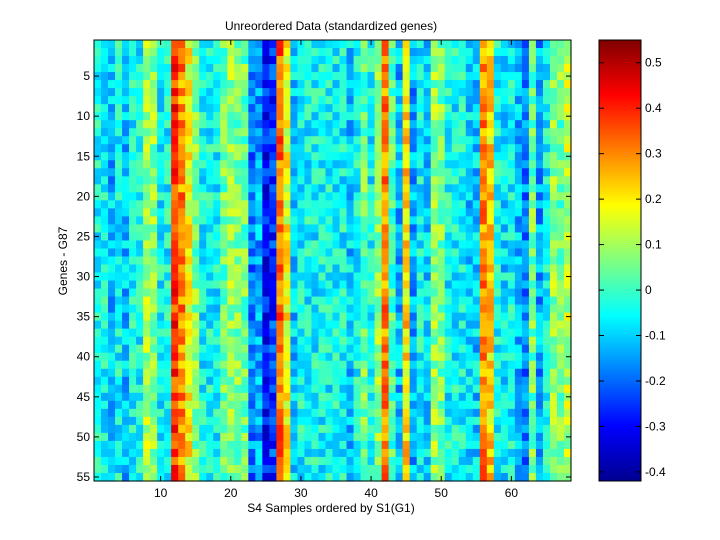 The height and width of the screenshot is (540, 720). What do you see at coordinates (231, 493) in the screenshot?
I see `x-tick-label: 20` at bounding box center [231, 493].